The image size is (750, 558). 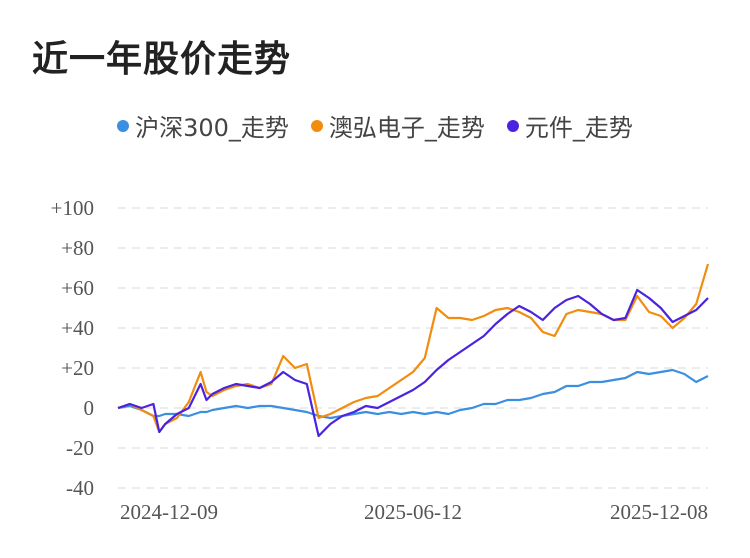 What do you see at coordinates (77, 328) in the screenshot?
I see `y-tick-label: +40` at bounding box center [77, 328].